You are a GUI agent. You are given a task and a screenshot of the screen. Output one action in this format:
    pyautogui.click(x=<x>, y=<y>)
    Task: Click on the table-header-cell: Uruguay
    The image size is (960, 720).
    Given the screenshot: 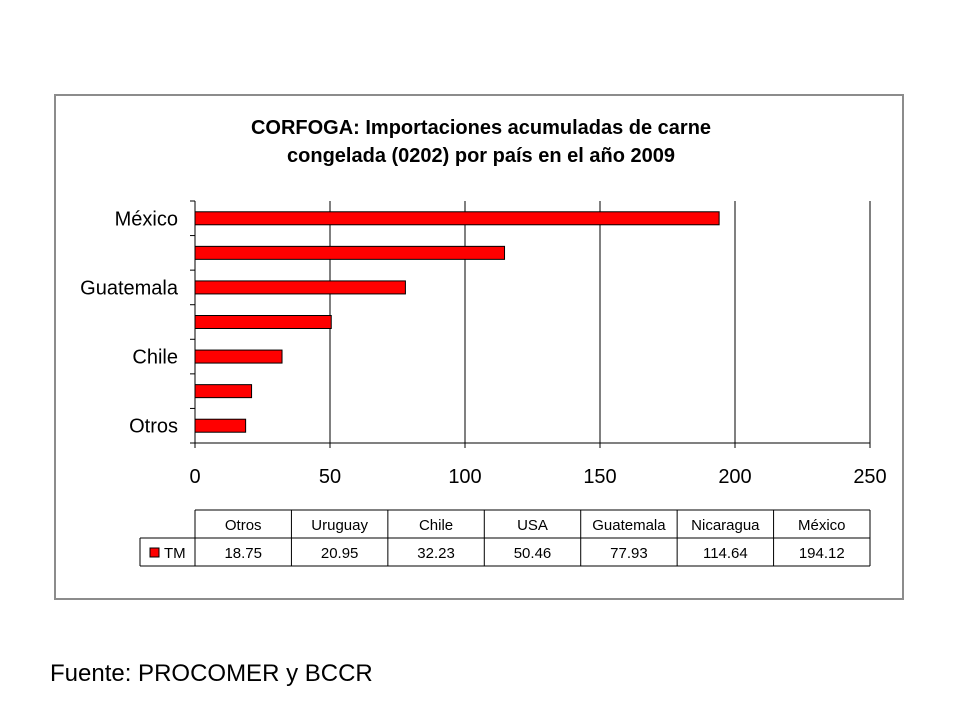 What is the action you would take?
    pyautogui.click(x=339, y=525)
    